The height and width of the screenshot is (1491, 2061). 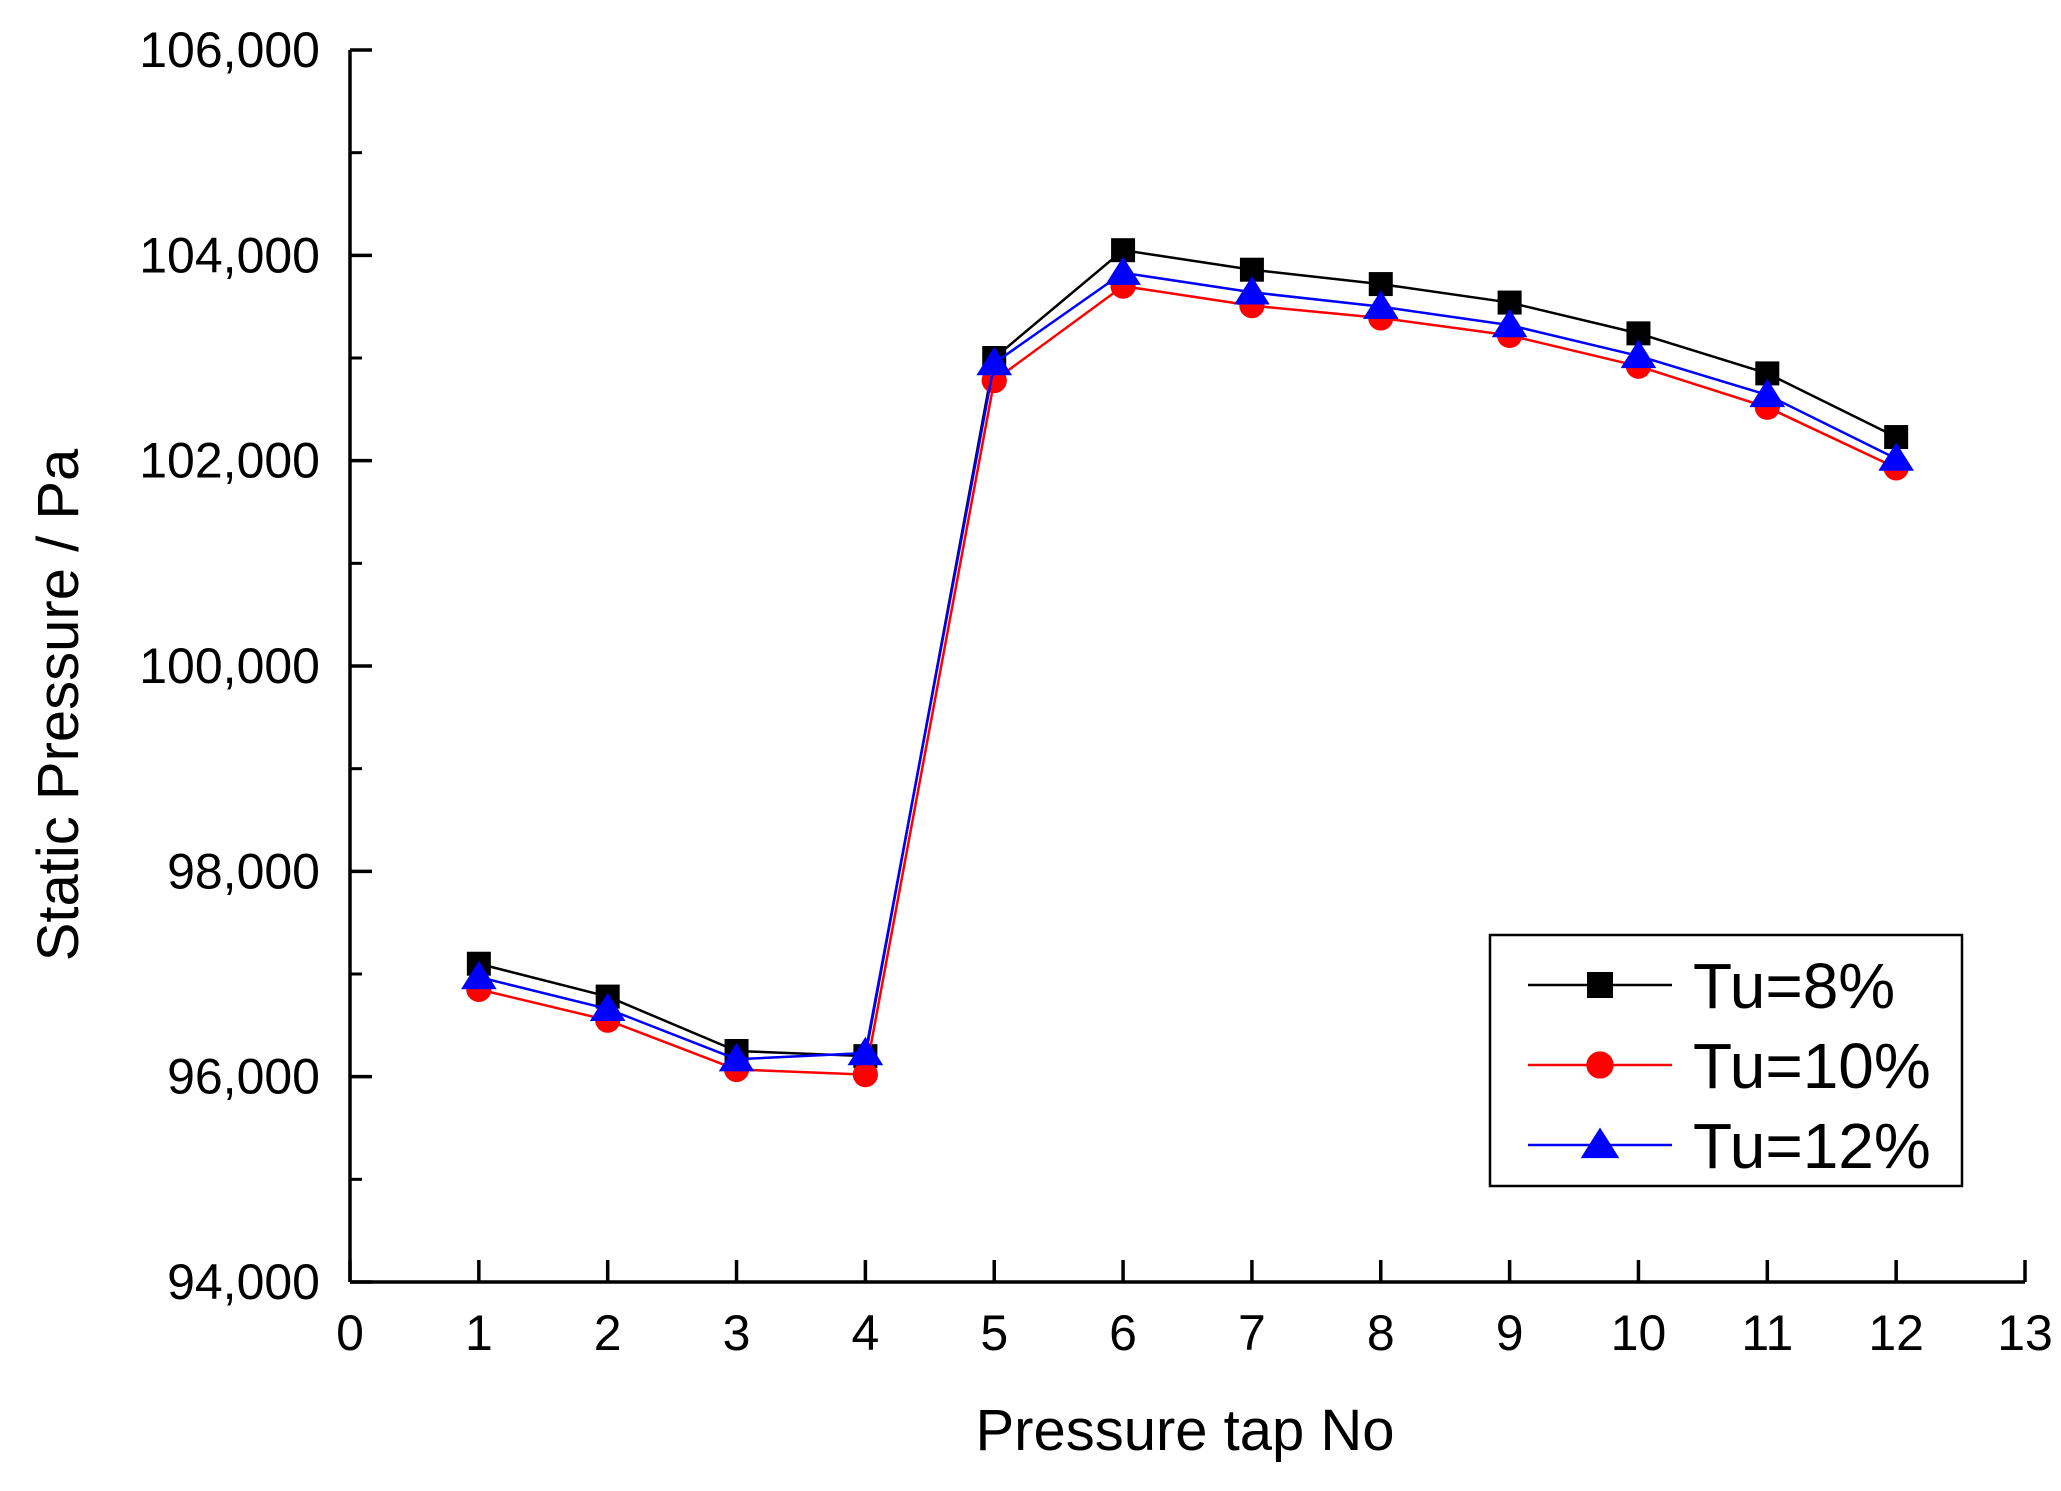 I want to click on y-tick-label: 106,000, so click(x=229, y=50).